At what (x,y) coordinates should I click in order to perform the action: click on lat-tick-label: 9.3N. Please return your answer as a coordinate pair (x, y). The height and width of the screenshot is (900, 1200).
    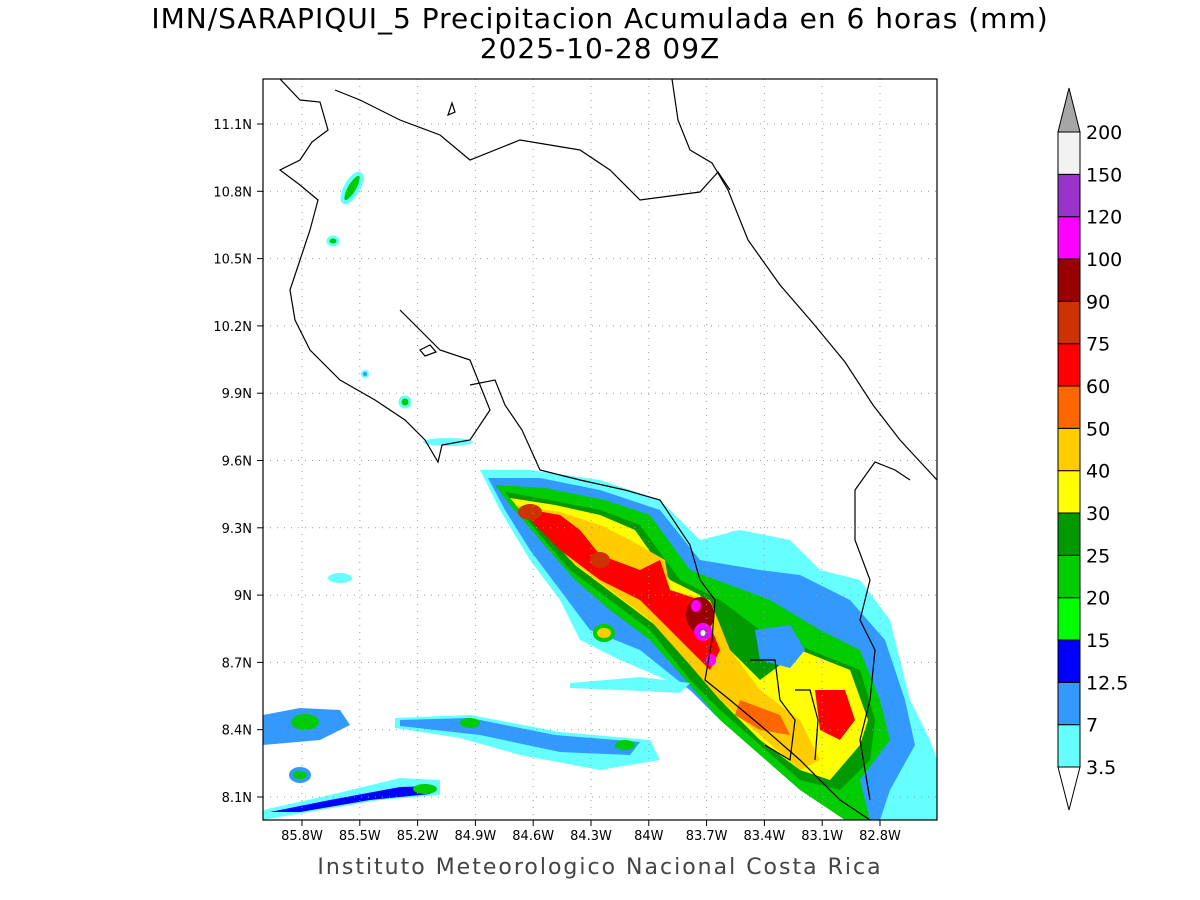
    Looking at the image, I should click on (237, 529).